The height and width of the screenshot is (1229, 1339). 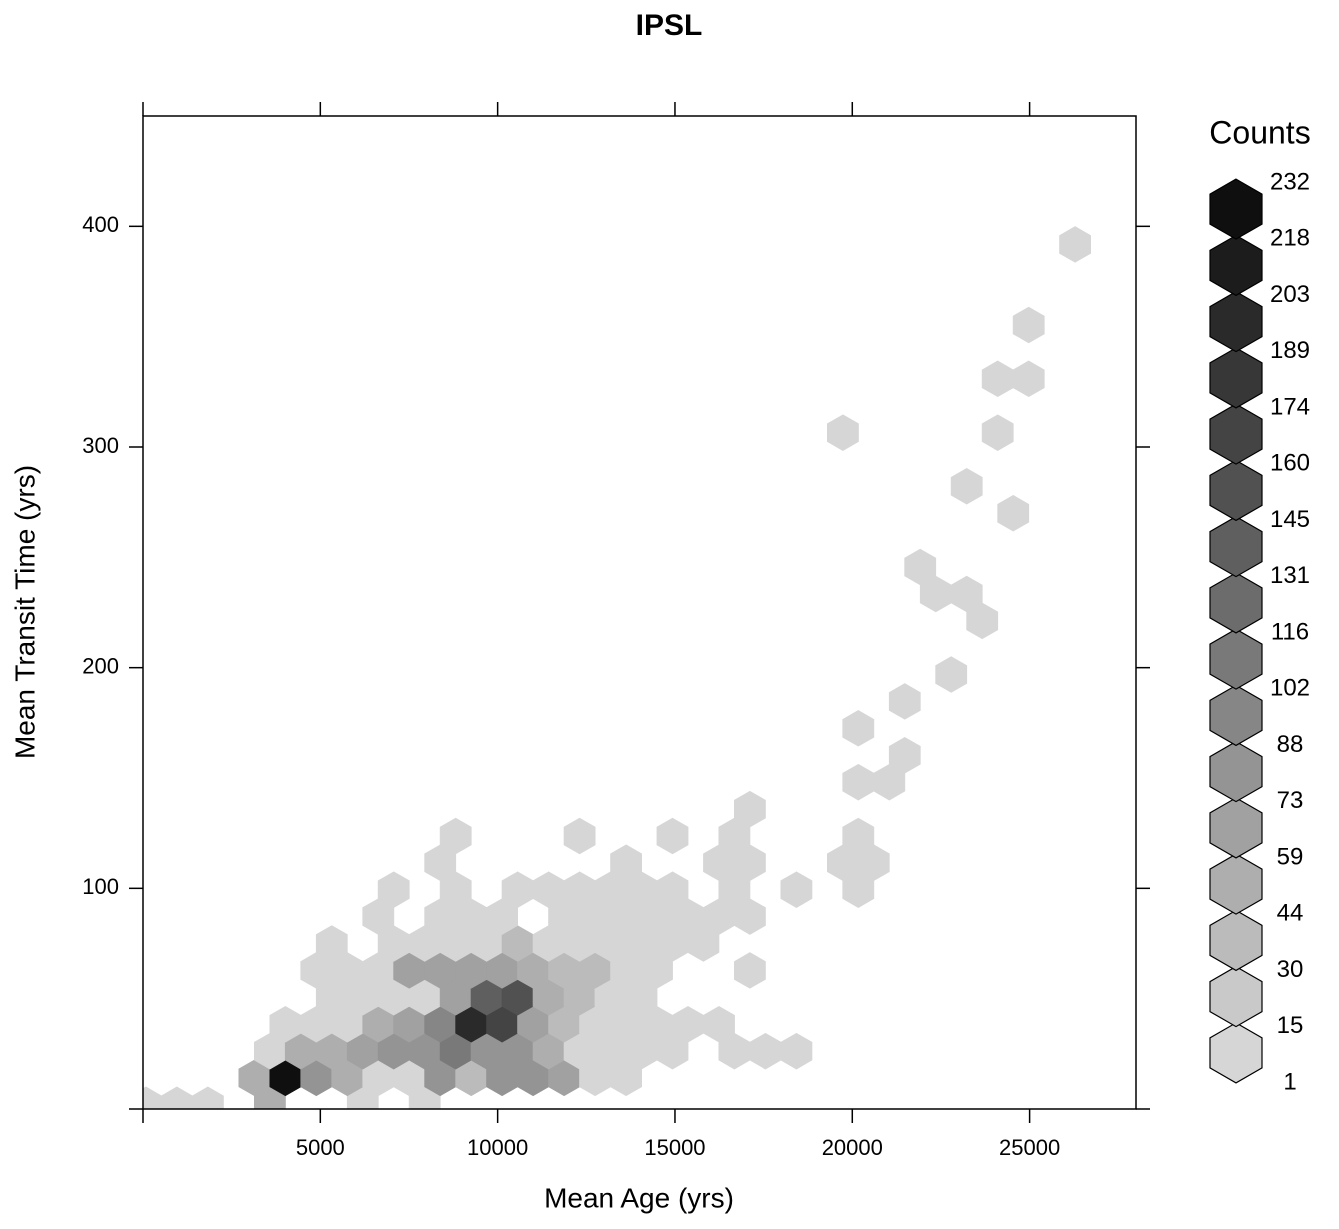 What do you see at coordinates (852, 1147) in the screenshot?
I see `x-tick-label: 20000` at bounding box center [852, 1147].